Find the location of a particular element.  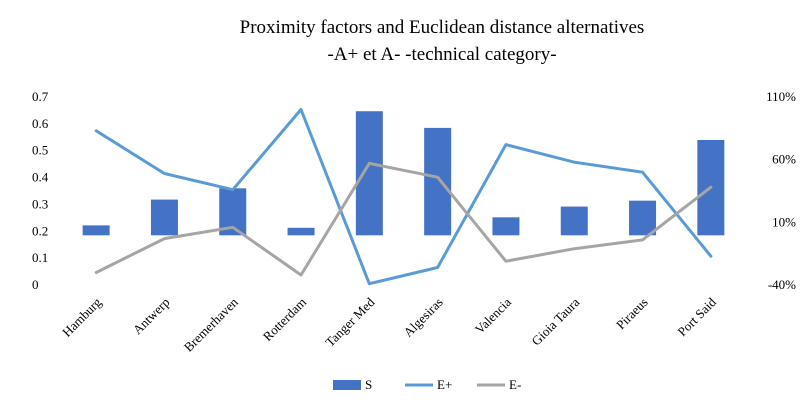

chart-title-line2: -A+ et A- -technical category- is located at coordinates (441, 54).